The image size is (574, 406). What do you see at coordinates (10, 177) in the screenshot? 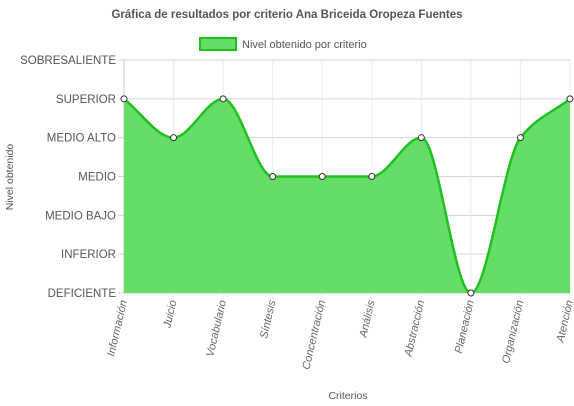
I see `y-axis-label: Nivel obtenido` at bounding box center [10, 177].